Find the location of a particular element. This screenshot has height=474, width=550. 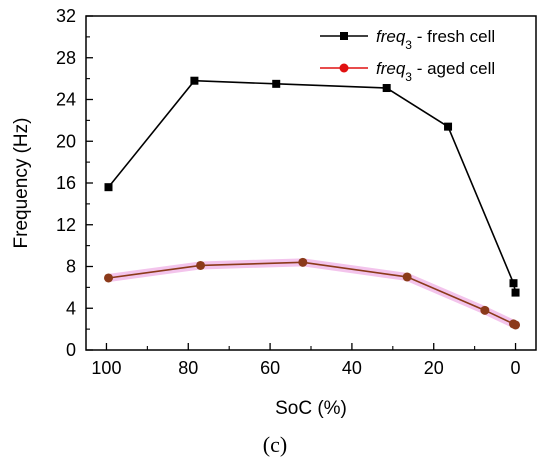

legend-label: freq3 - aged cell is located at coordinates (435, 71).